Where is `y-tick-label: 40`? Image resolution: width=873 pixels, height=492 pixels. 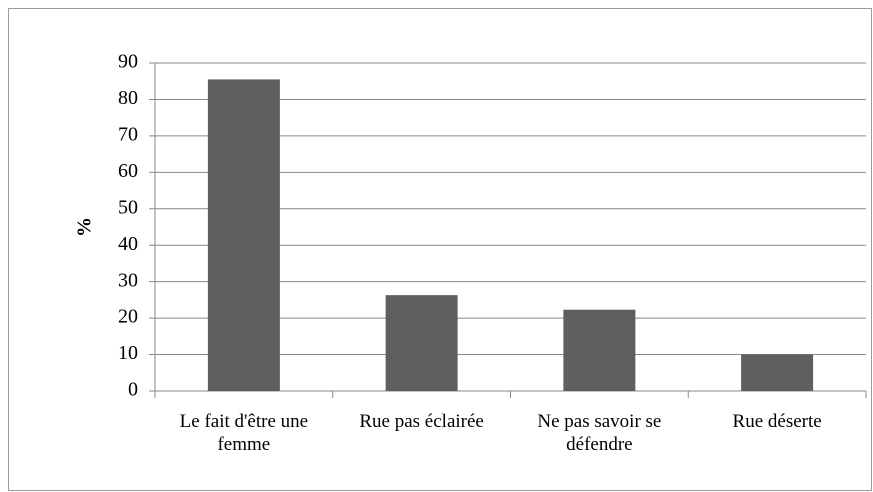 y-tick-label: 40 is located at coordinates (128, 244).